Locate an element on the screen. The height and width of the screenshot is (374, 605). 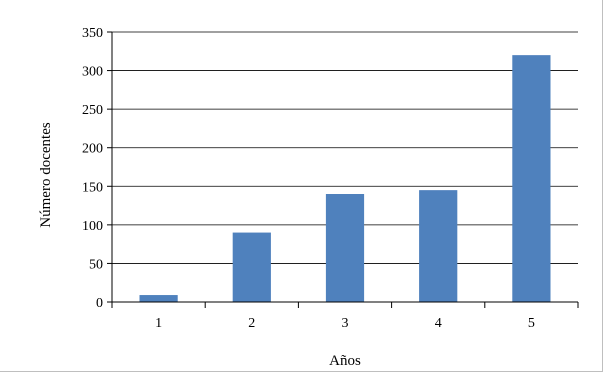
x-tick-label: 2 is located at coordinates (251, 323).